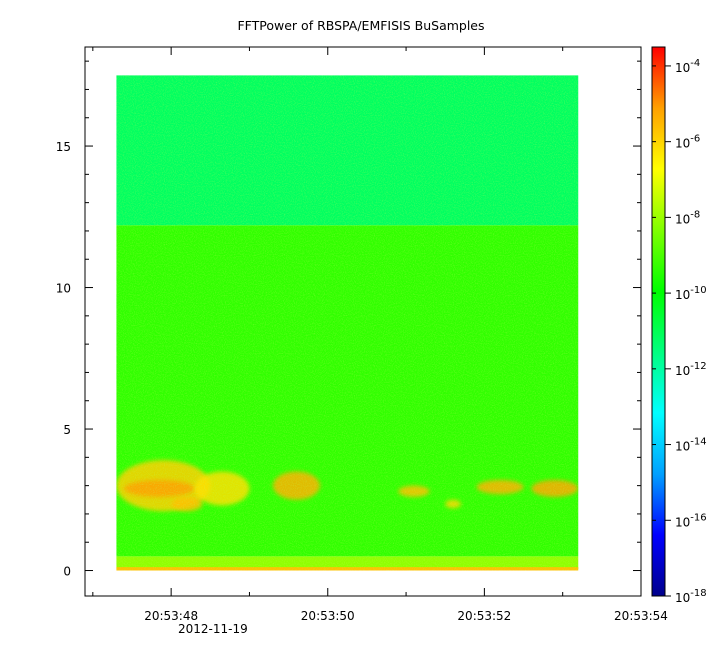 The width and height of the screenshot is (724, 656). Describe the element at coordinates (691, 293) in the screenshot. I see `colorbar-tick-label-4: 10⁻¹⁰` at that location.